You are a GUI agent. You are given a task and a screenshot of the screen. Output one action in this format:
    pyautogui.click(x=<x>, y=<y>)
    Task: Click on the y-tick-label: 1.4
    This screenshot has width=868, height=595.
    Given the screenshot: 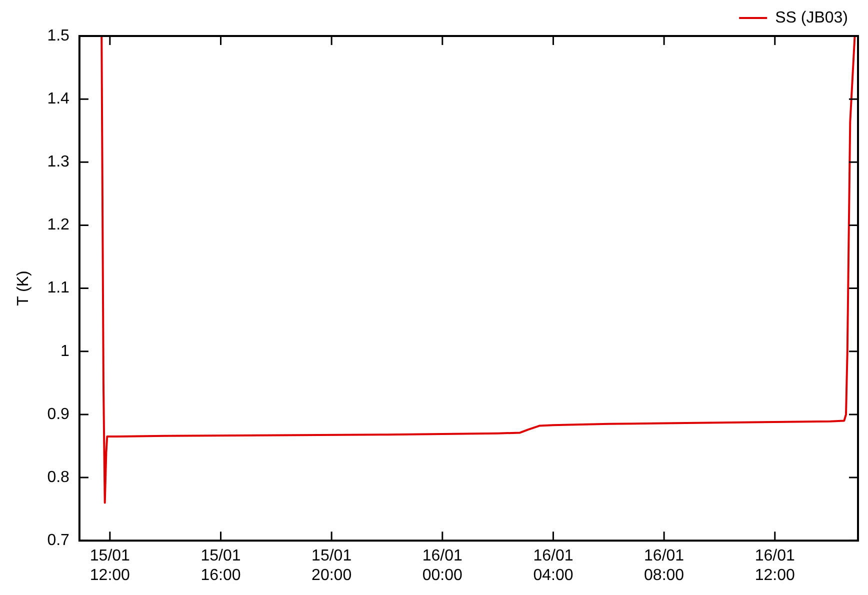 What is the action you would take?
    pyautogui.click(x=58, y=99)
    